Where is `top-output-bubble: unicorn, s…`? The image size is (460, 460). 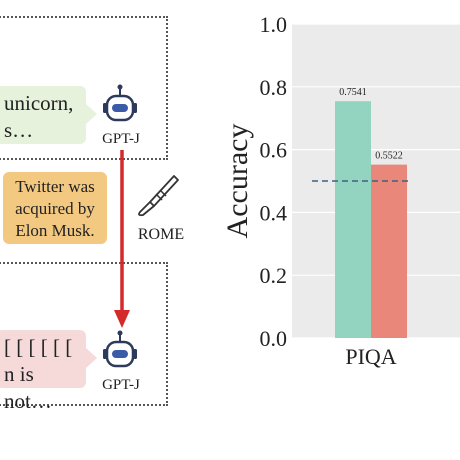 top-output-bubble: unicorn, s… is located at coordinates (43, 115).